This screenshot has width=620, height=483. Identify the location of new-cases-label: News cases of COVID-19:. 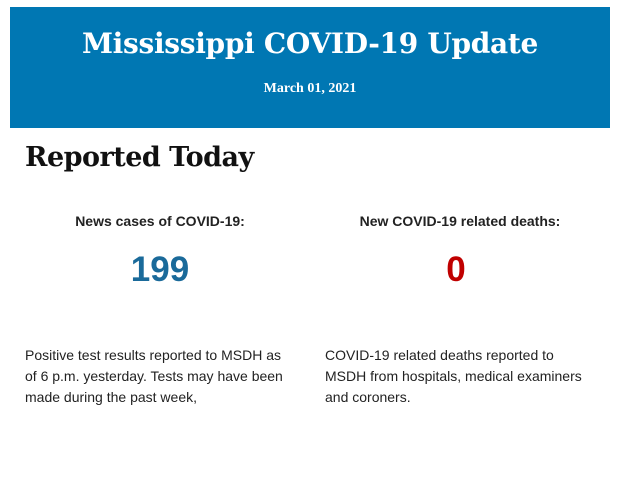
(160, 221).